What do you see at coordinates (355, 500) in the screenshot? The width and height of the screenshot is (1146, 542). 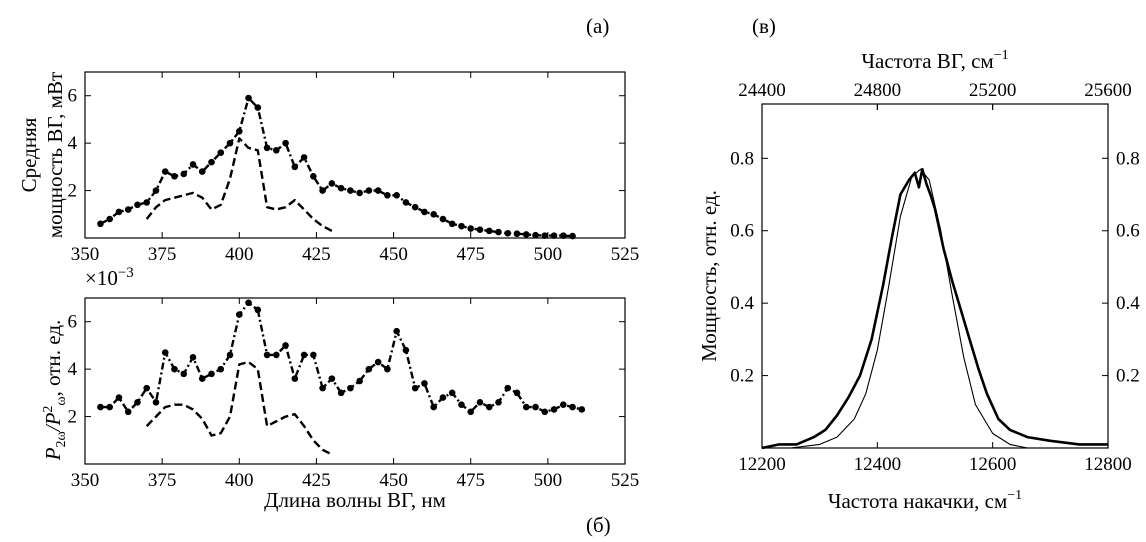 I see `panel-b-xlabel: Длина волны ВГ, нм` at bounding box center [355, 500].